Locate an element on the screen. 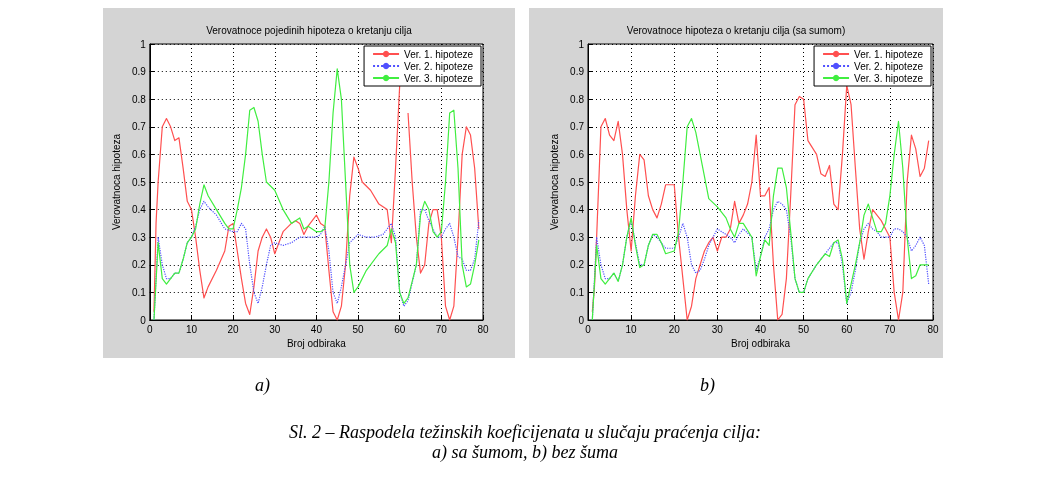  text: a) is located at coordinates (262, 385).